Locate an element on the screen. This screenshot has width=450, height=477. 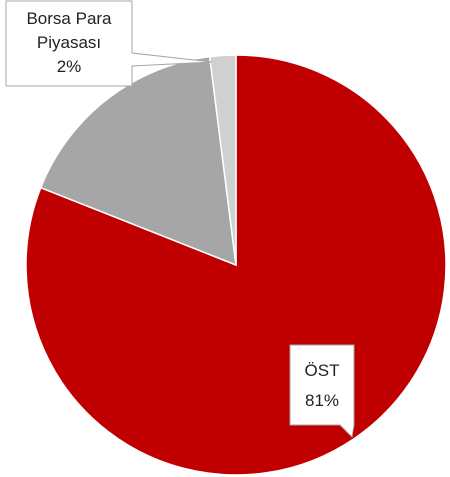
value-label: 2% is located at coordinates (69, 66).